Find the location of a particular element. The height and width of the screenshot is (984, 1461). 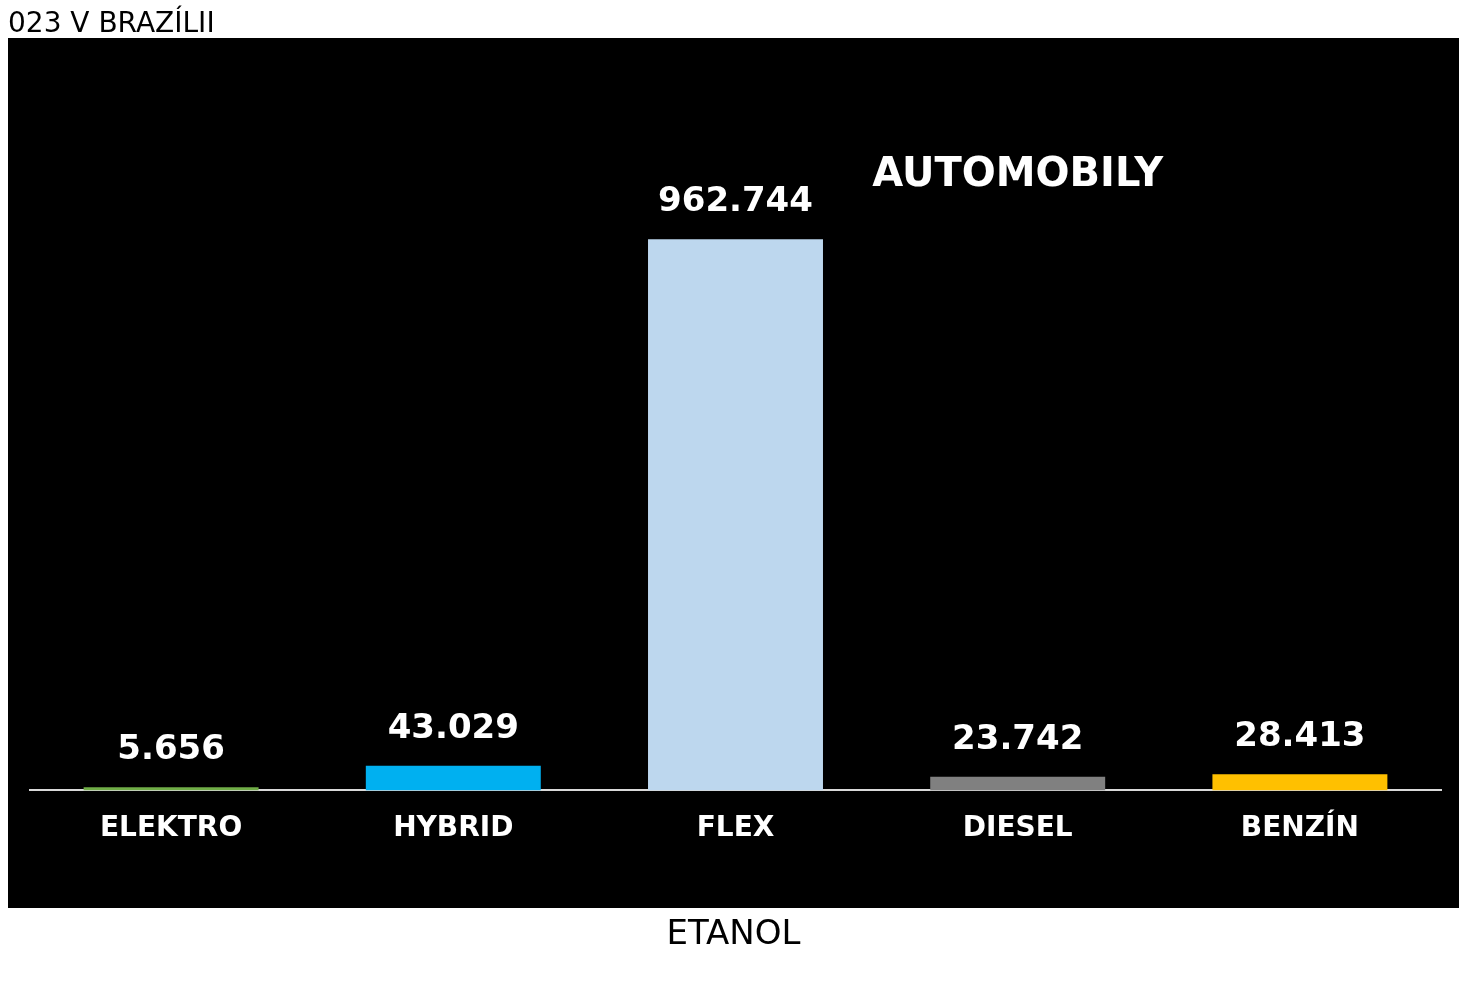

data-label: 23.742 is located at coordinates (1018, 736).